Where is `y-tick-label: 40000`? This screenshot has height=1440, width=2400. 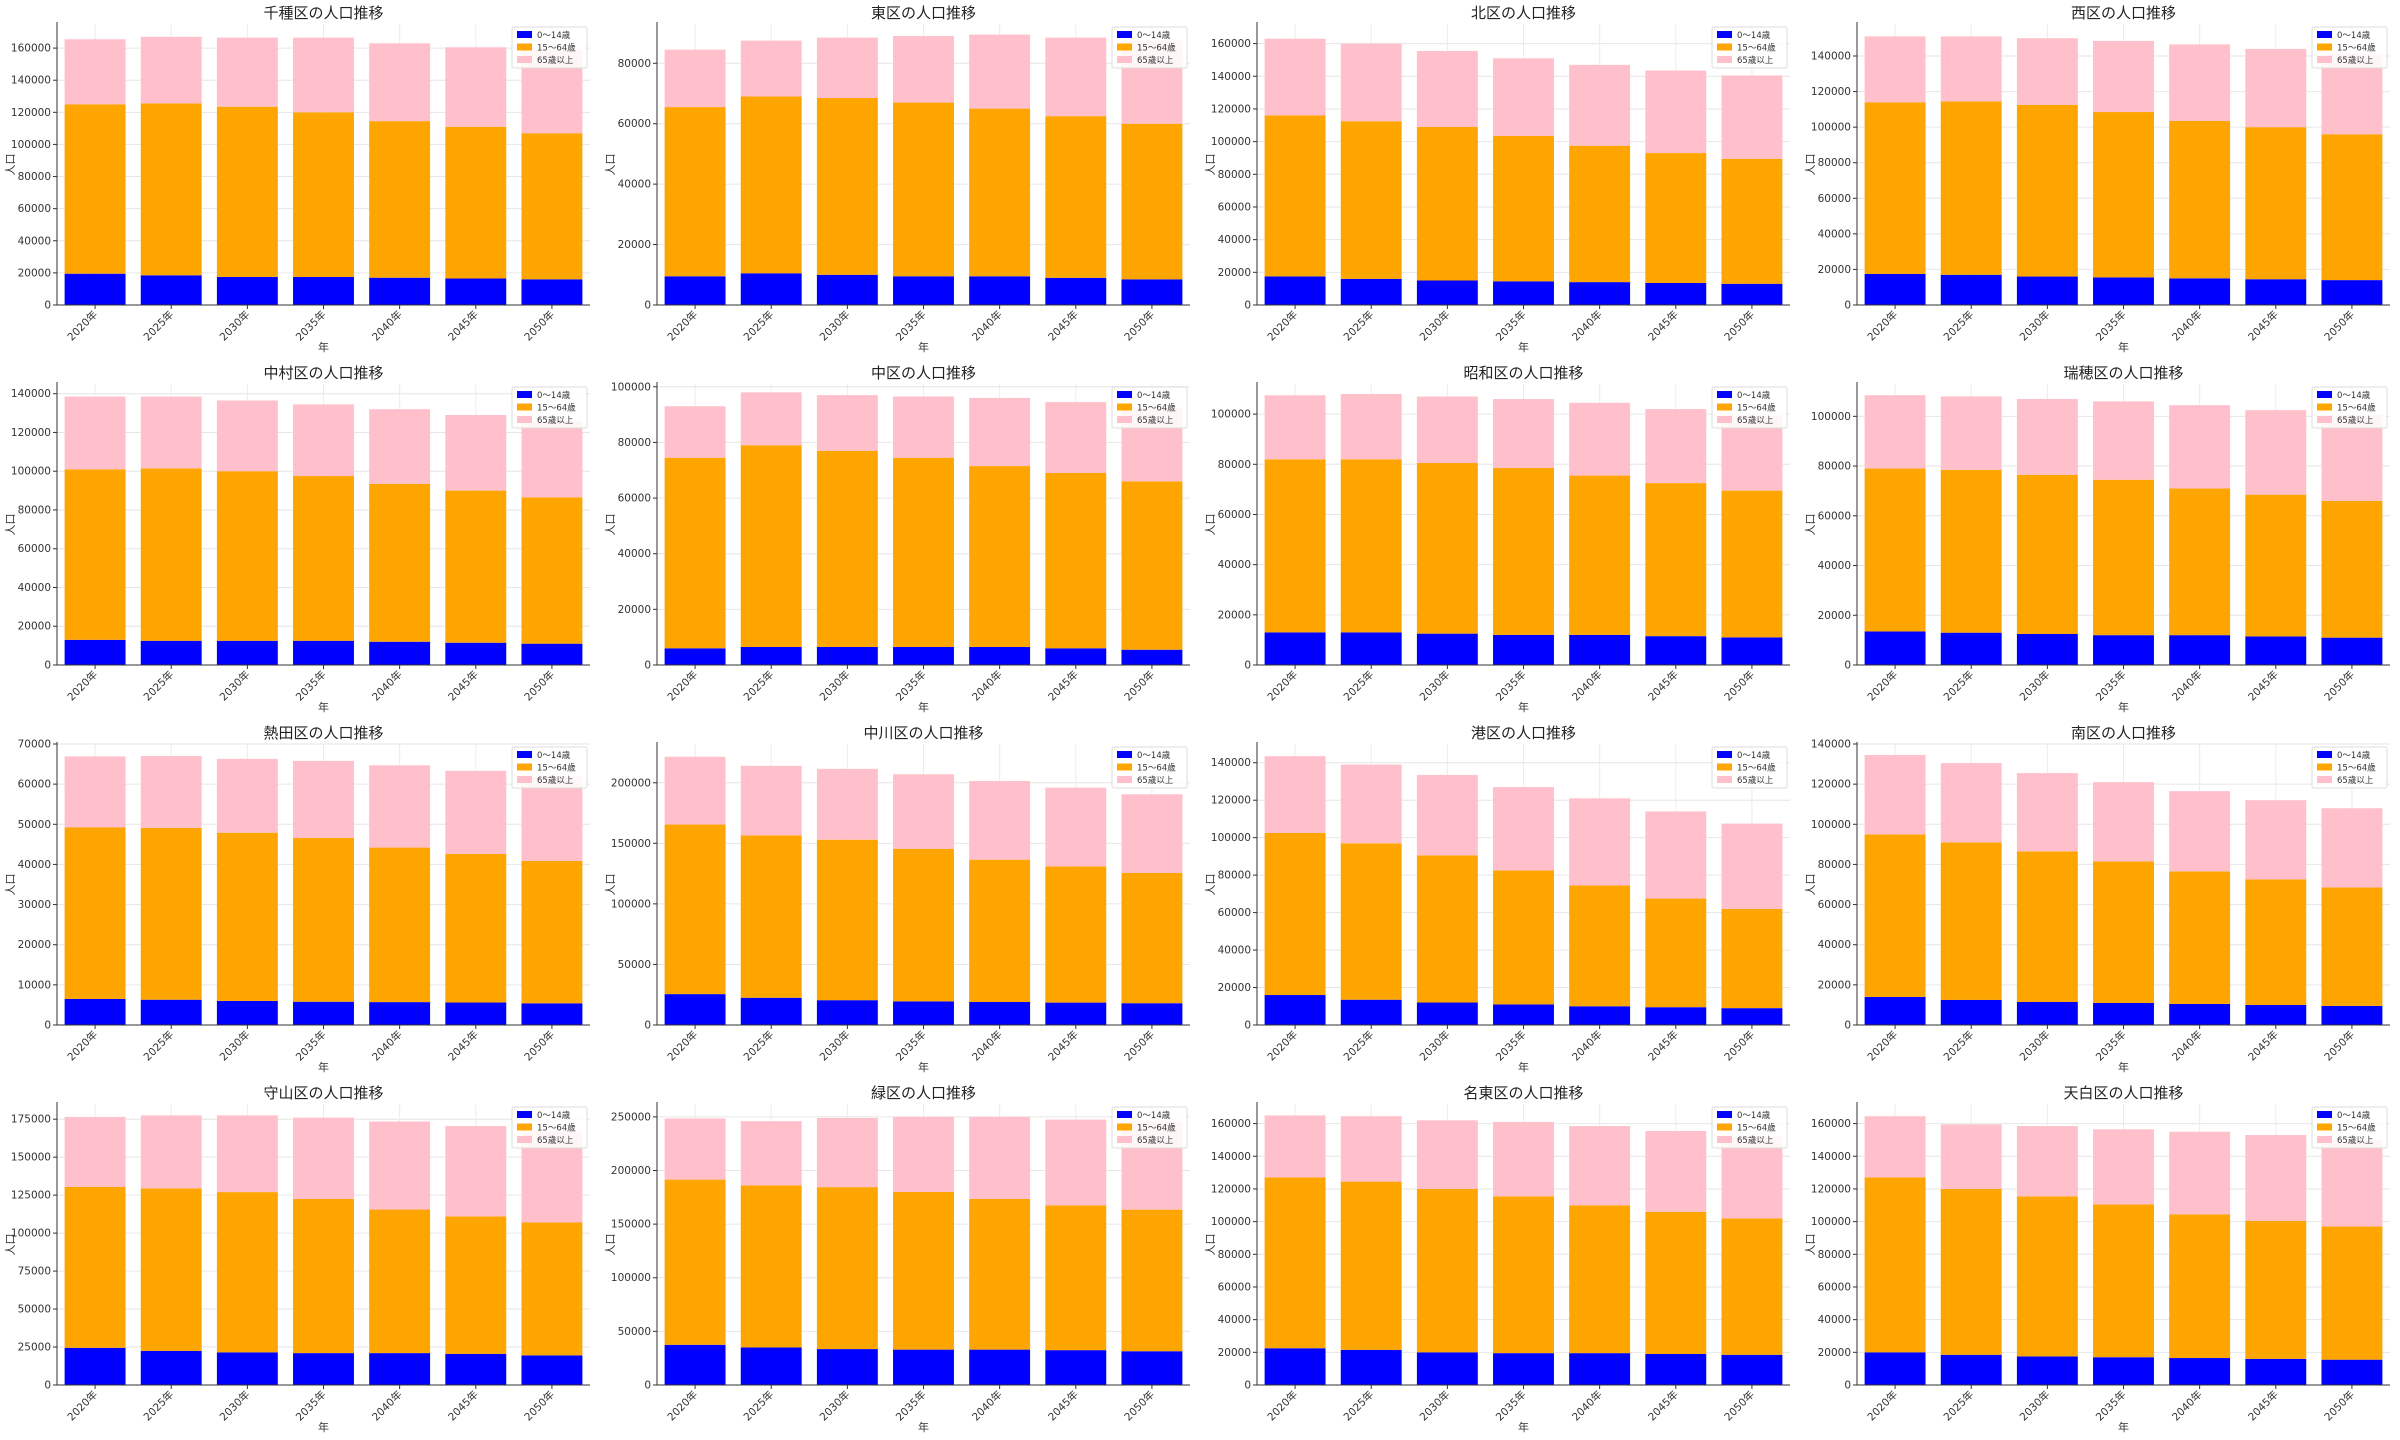
y-tick-label: 40000 is located at coordinates (34, 865).